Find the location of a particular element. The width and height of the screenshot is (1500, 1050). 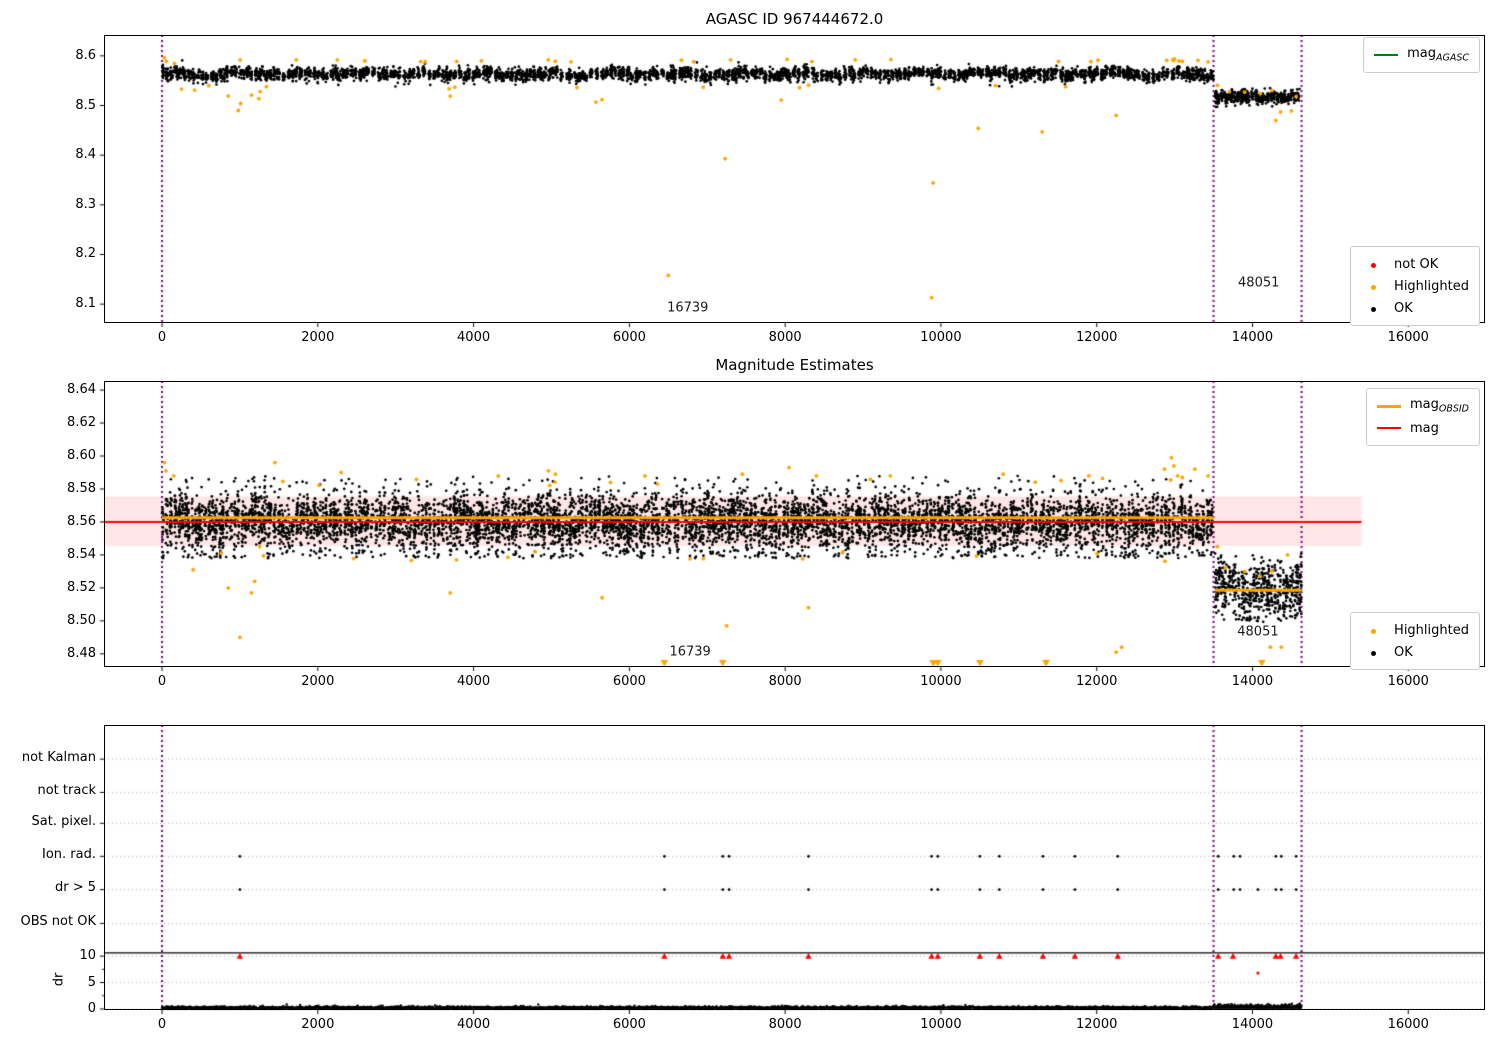

legend-label-mag-obsid: magOBSID is located at coordinates (1439, 406).